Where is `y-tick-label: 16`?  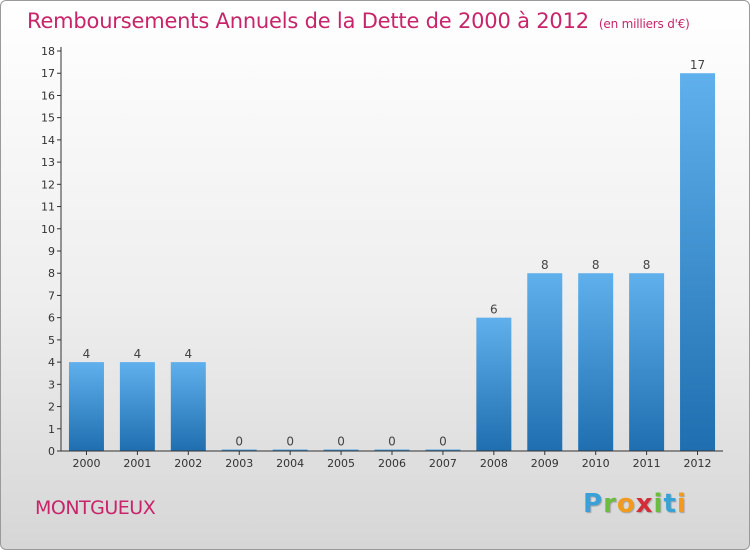
y-tick-label: 16 is located at coordinates (48, 95).